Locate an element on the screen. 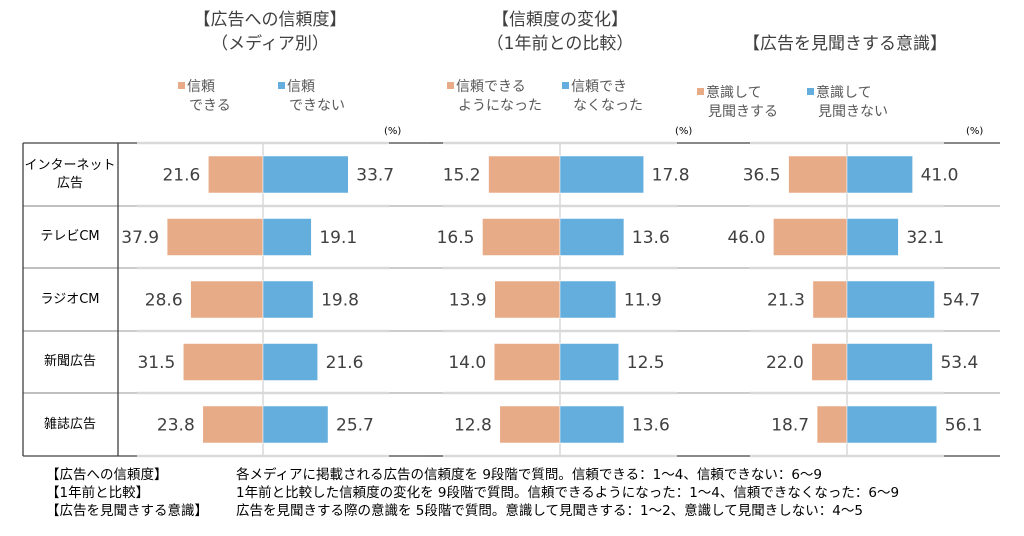  data-label: 22.0 is located at coordinates (785, 363).